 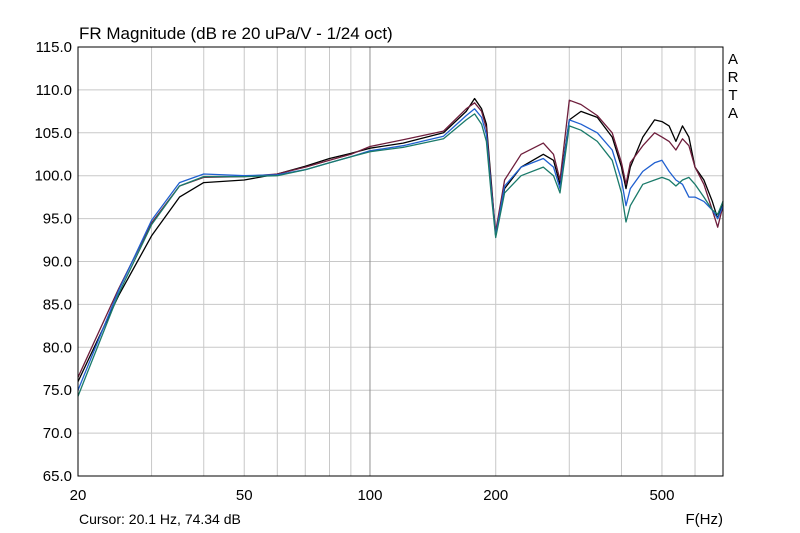 What do you see at coordinates (495, 495) in the screenshot?
I see `x-tick-label: 200` at bounding box center [495, 495].